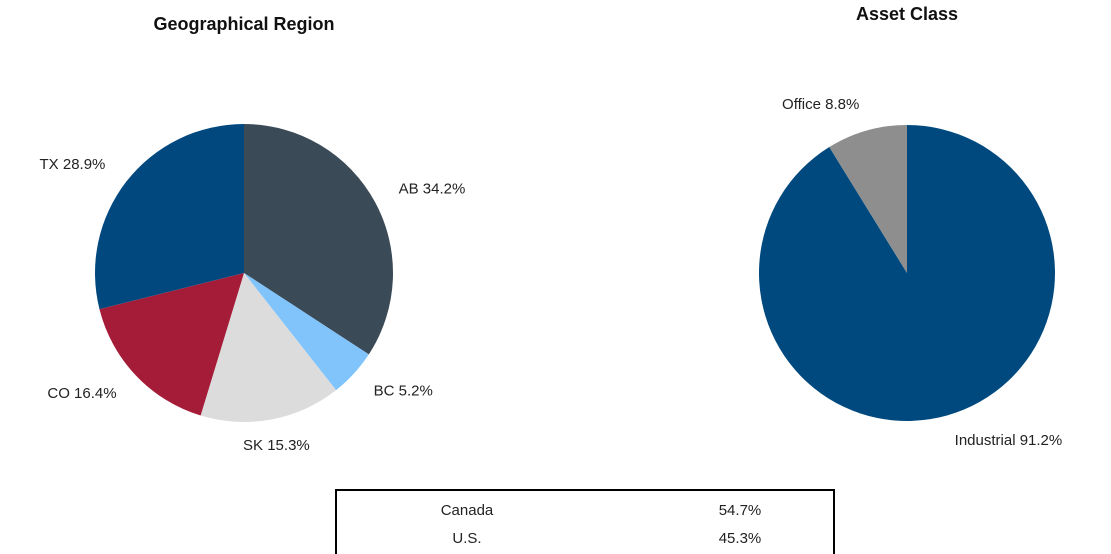 This screenshot has width=1111, height=554. I want to click on slice-value: 8.8%, so click(842, 104).